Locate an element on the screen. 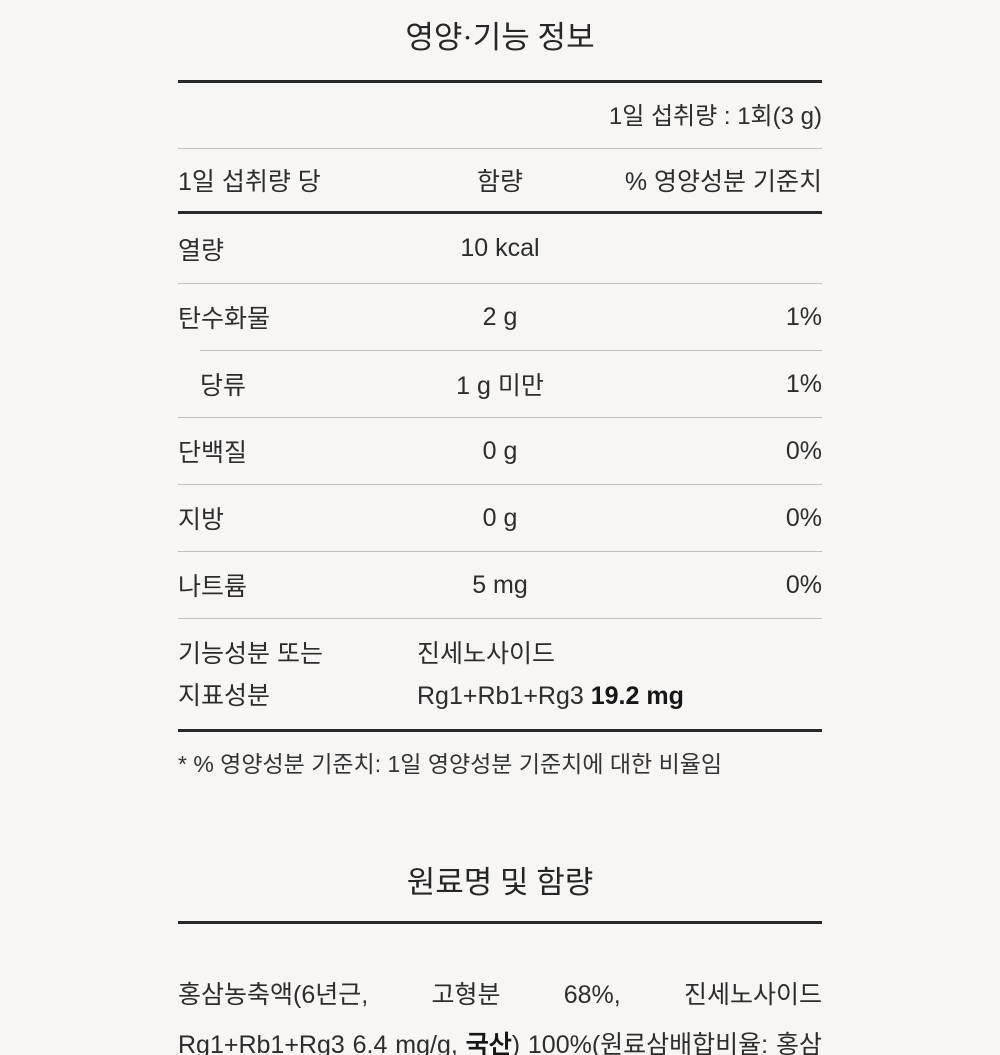 This screenshot has width=1000, height=1055. table-row-calories: 열량 10 kcal is located at coordinates (500, 248).